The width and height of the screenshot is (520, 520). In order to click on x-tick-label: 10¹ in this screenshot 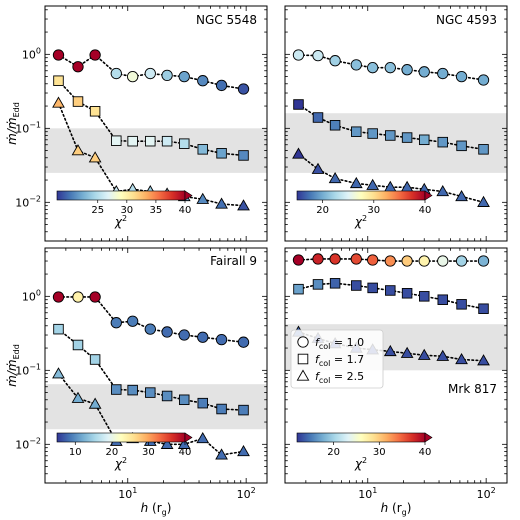, I will do `click(367, 493)`.